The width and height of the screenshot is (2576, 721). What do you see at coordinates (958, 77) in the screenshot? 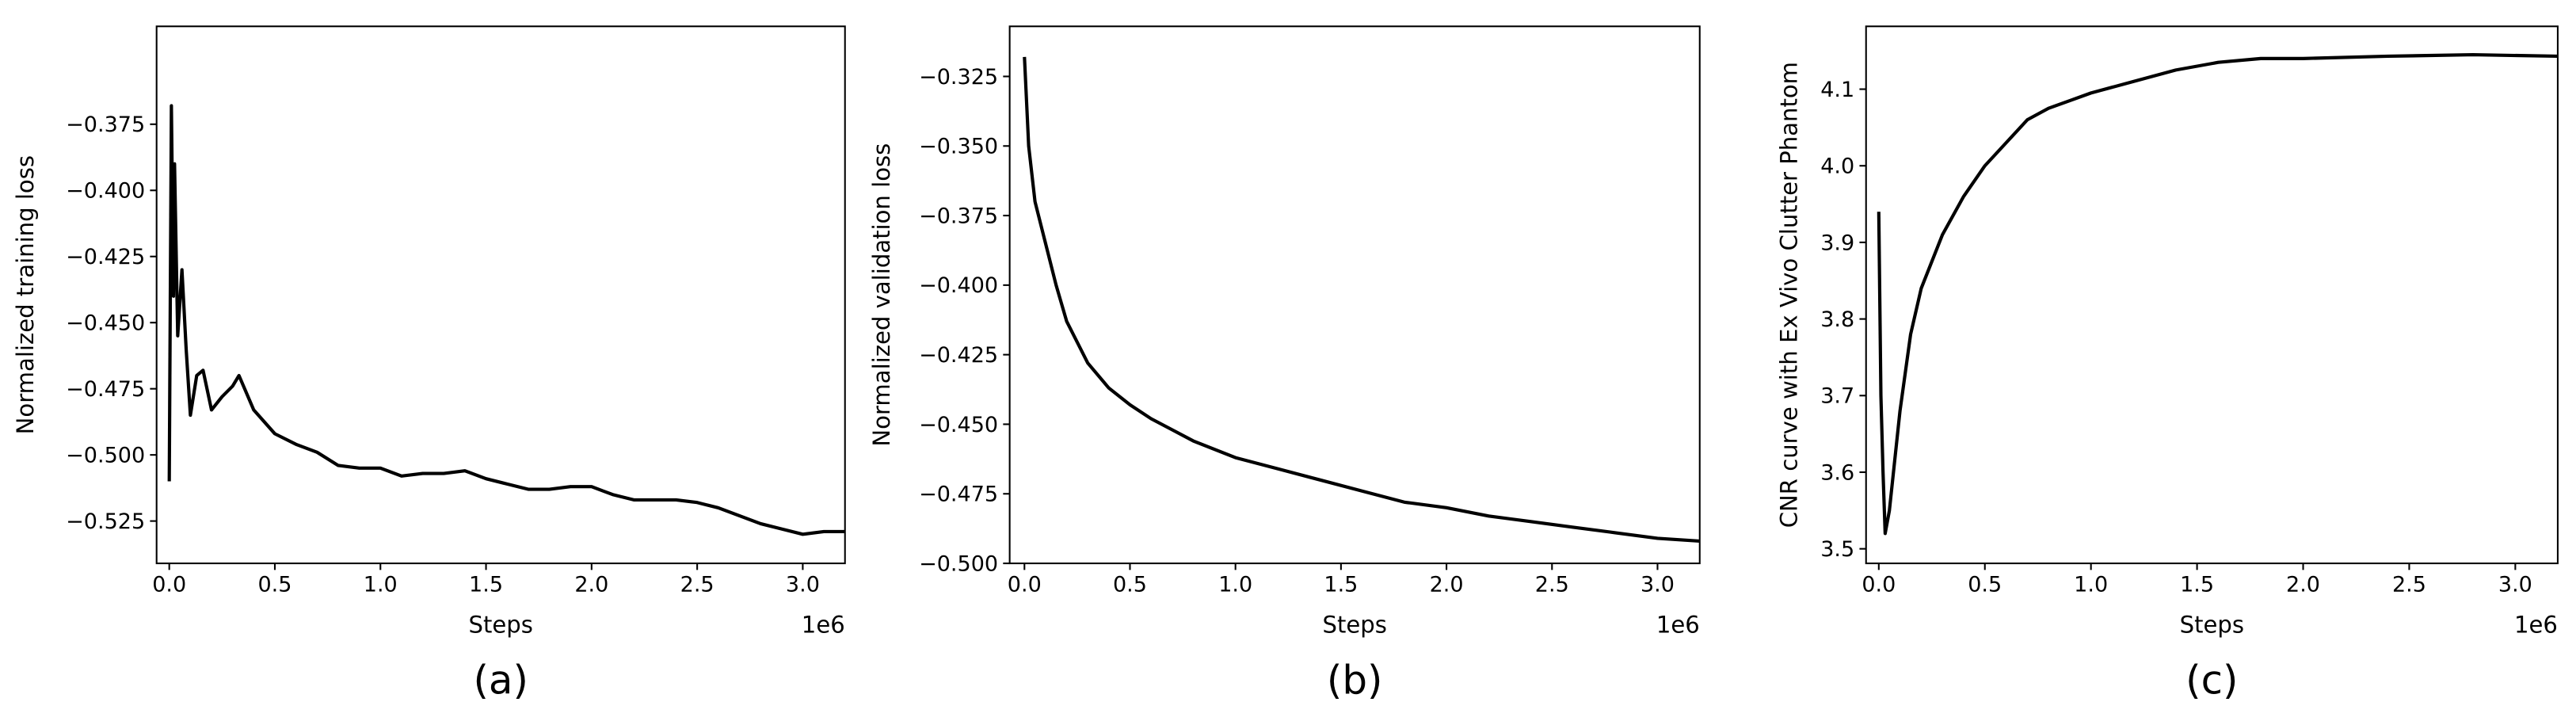
I see `y-tick-label: −0.325` at bounding box center [958, 77].